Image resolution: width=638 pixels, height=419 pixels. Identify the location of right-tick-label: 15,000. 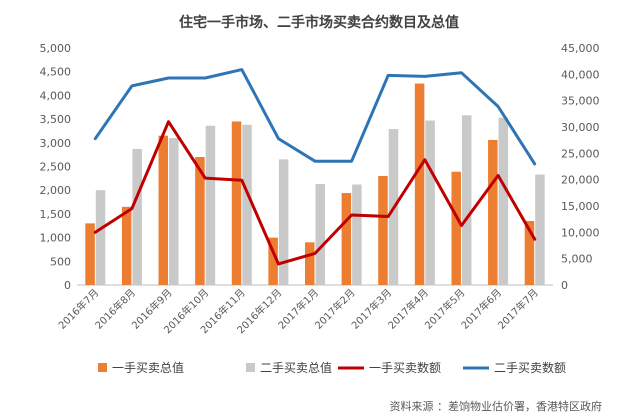
(580, 206).